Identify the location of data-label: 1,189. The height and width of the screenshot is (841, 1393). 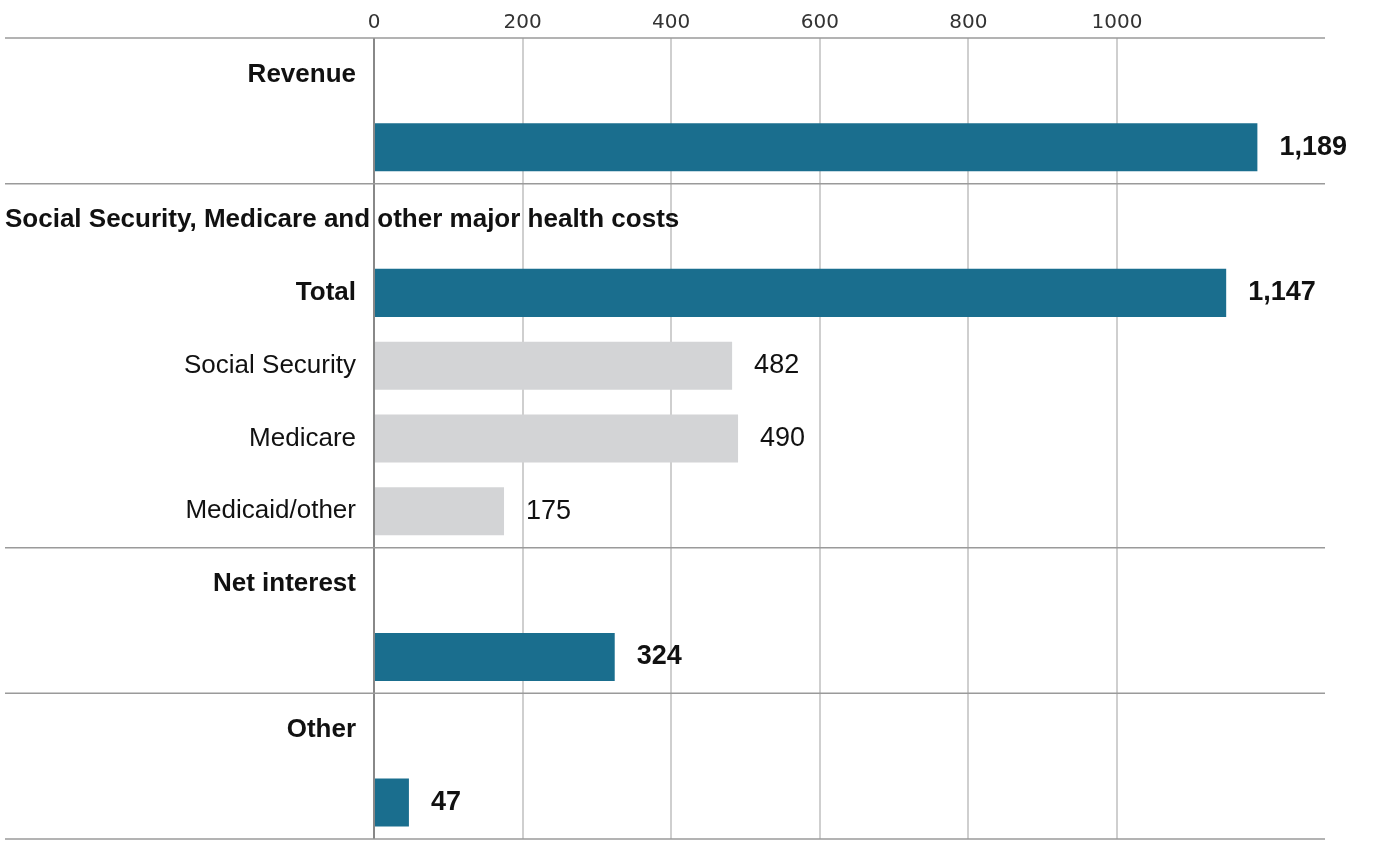
(1313, 145).